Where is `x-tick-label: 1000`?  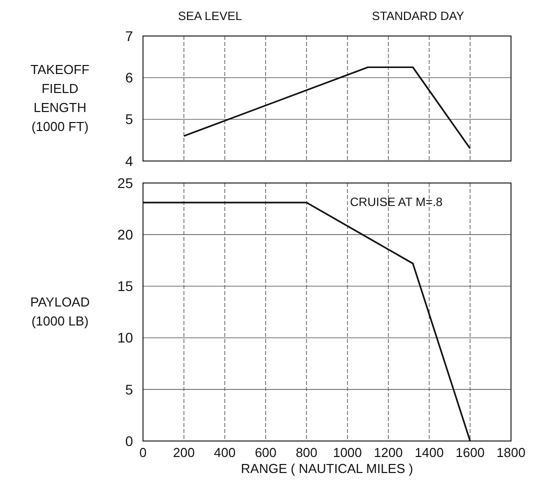 x-tick-label: 1000 is located at coordinates (347, 452).